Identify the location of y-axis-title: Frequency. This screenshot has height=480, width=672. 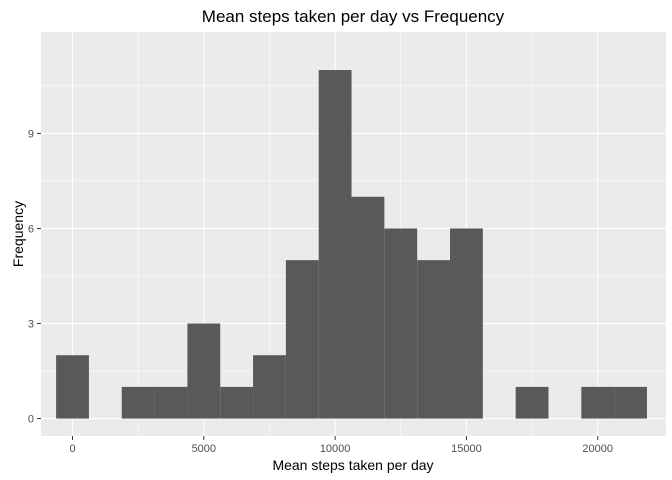
(18, 234).